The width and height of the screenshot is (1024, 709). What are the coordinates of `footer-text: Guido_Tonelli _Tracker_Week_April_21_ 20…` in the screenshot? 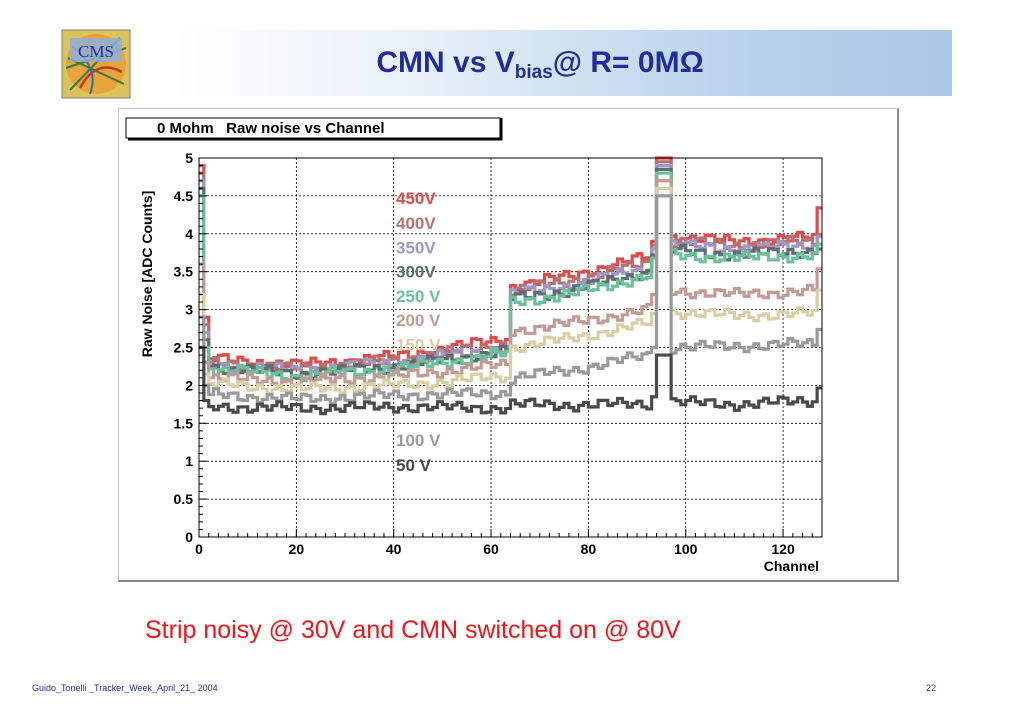 It's located at (125, 688).